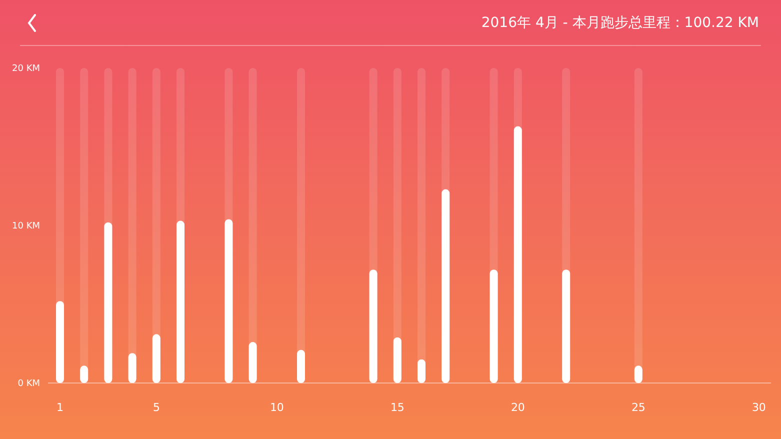 The image size is (781, 439). Describe the element at coordinates (26, 69) in the screenshot. I see `y-tick-label: 20 KM` at that location.